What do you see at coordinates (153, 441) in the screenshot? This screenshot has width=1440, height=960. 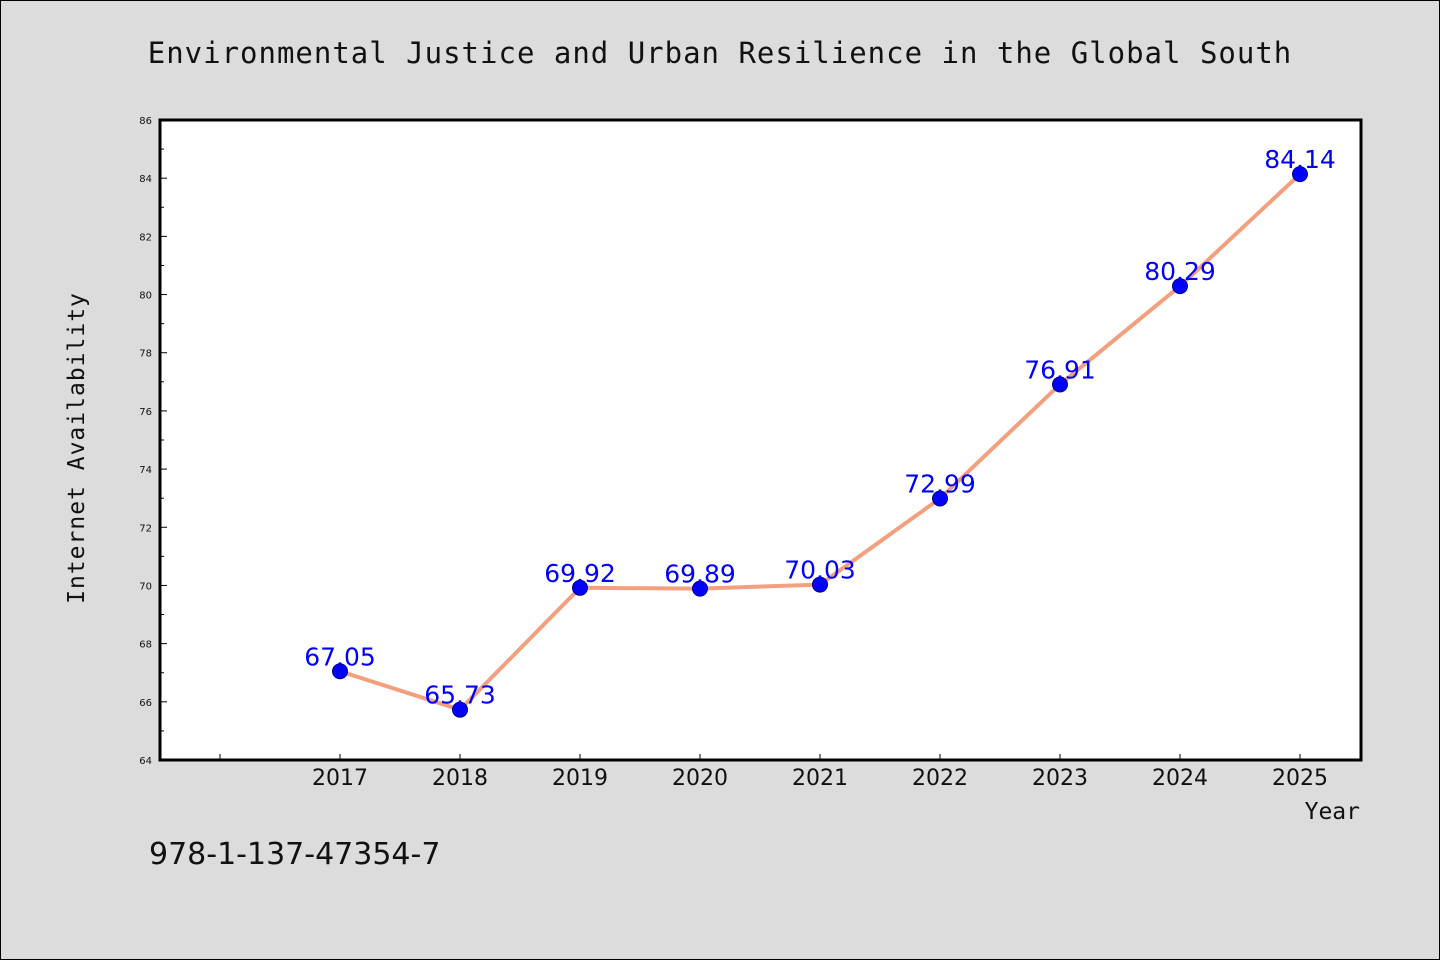 I see `y-axis: 64 66 68 70 72 74 76 78 80 82 84 86` at bounding box center [153, 441].